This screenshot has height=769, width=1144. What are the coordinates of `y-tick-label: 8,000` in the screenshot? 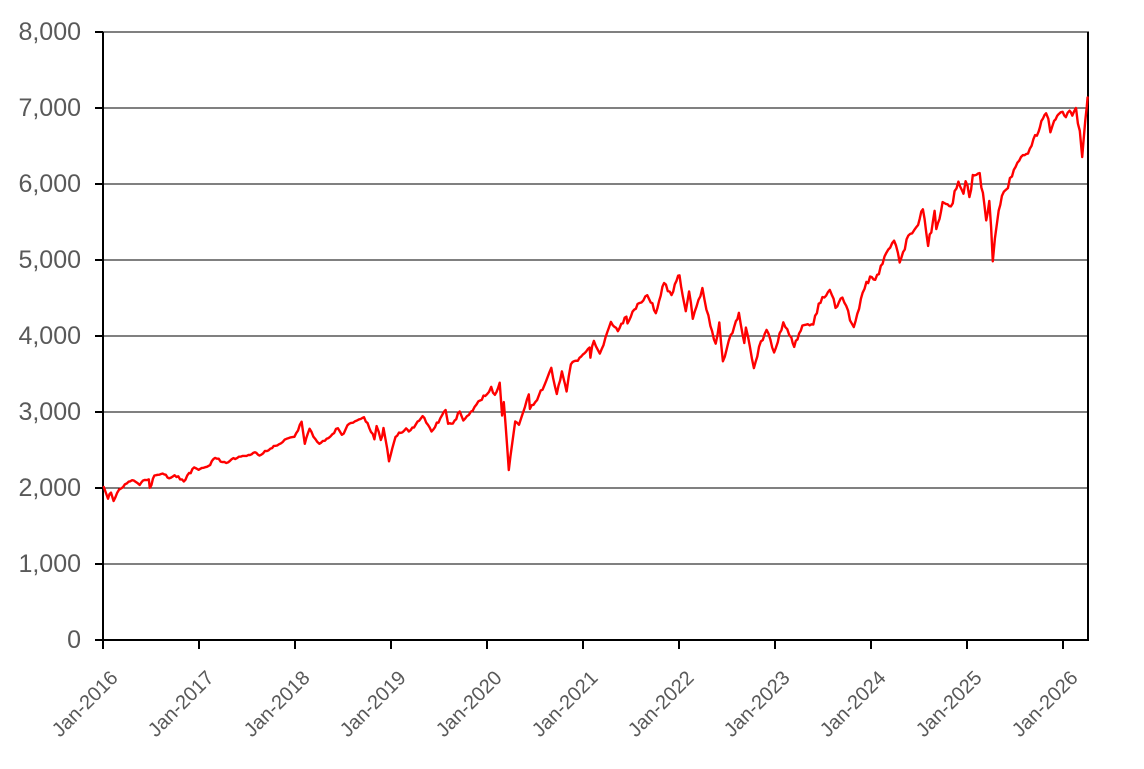 It's located at (49, 32).